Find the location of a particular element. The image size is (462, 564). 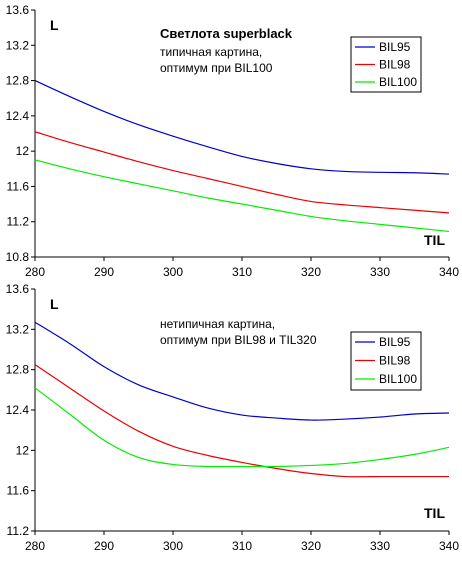

annotation-line: типичная картина, is located at coordinates (211, 52).